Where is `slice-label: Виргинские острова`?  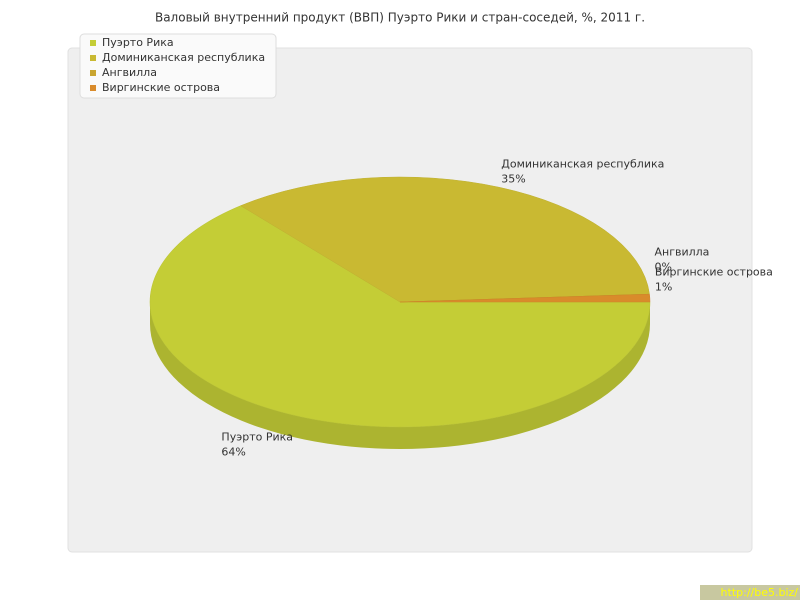 slice-label: Виргинские острова is located at coordinates (714, 271).